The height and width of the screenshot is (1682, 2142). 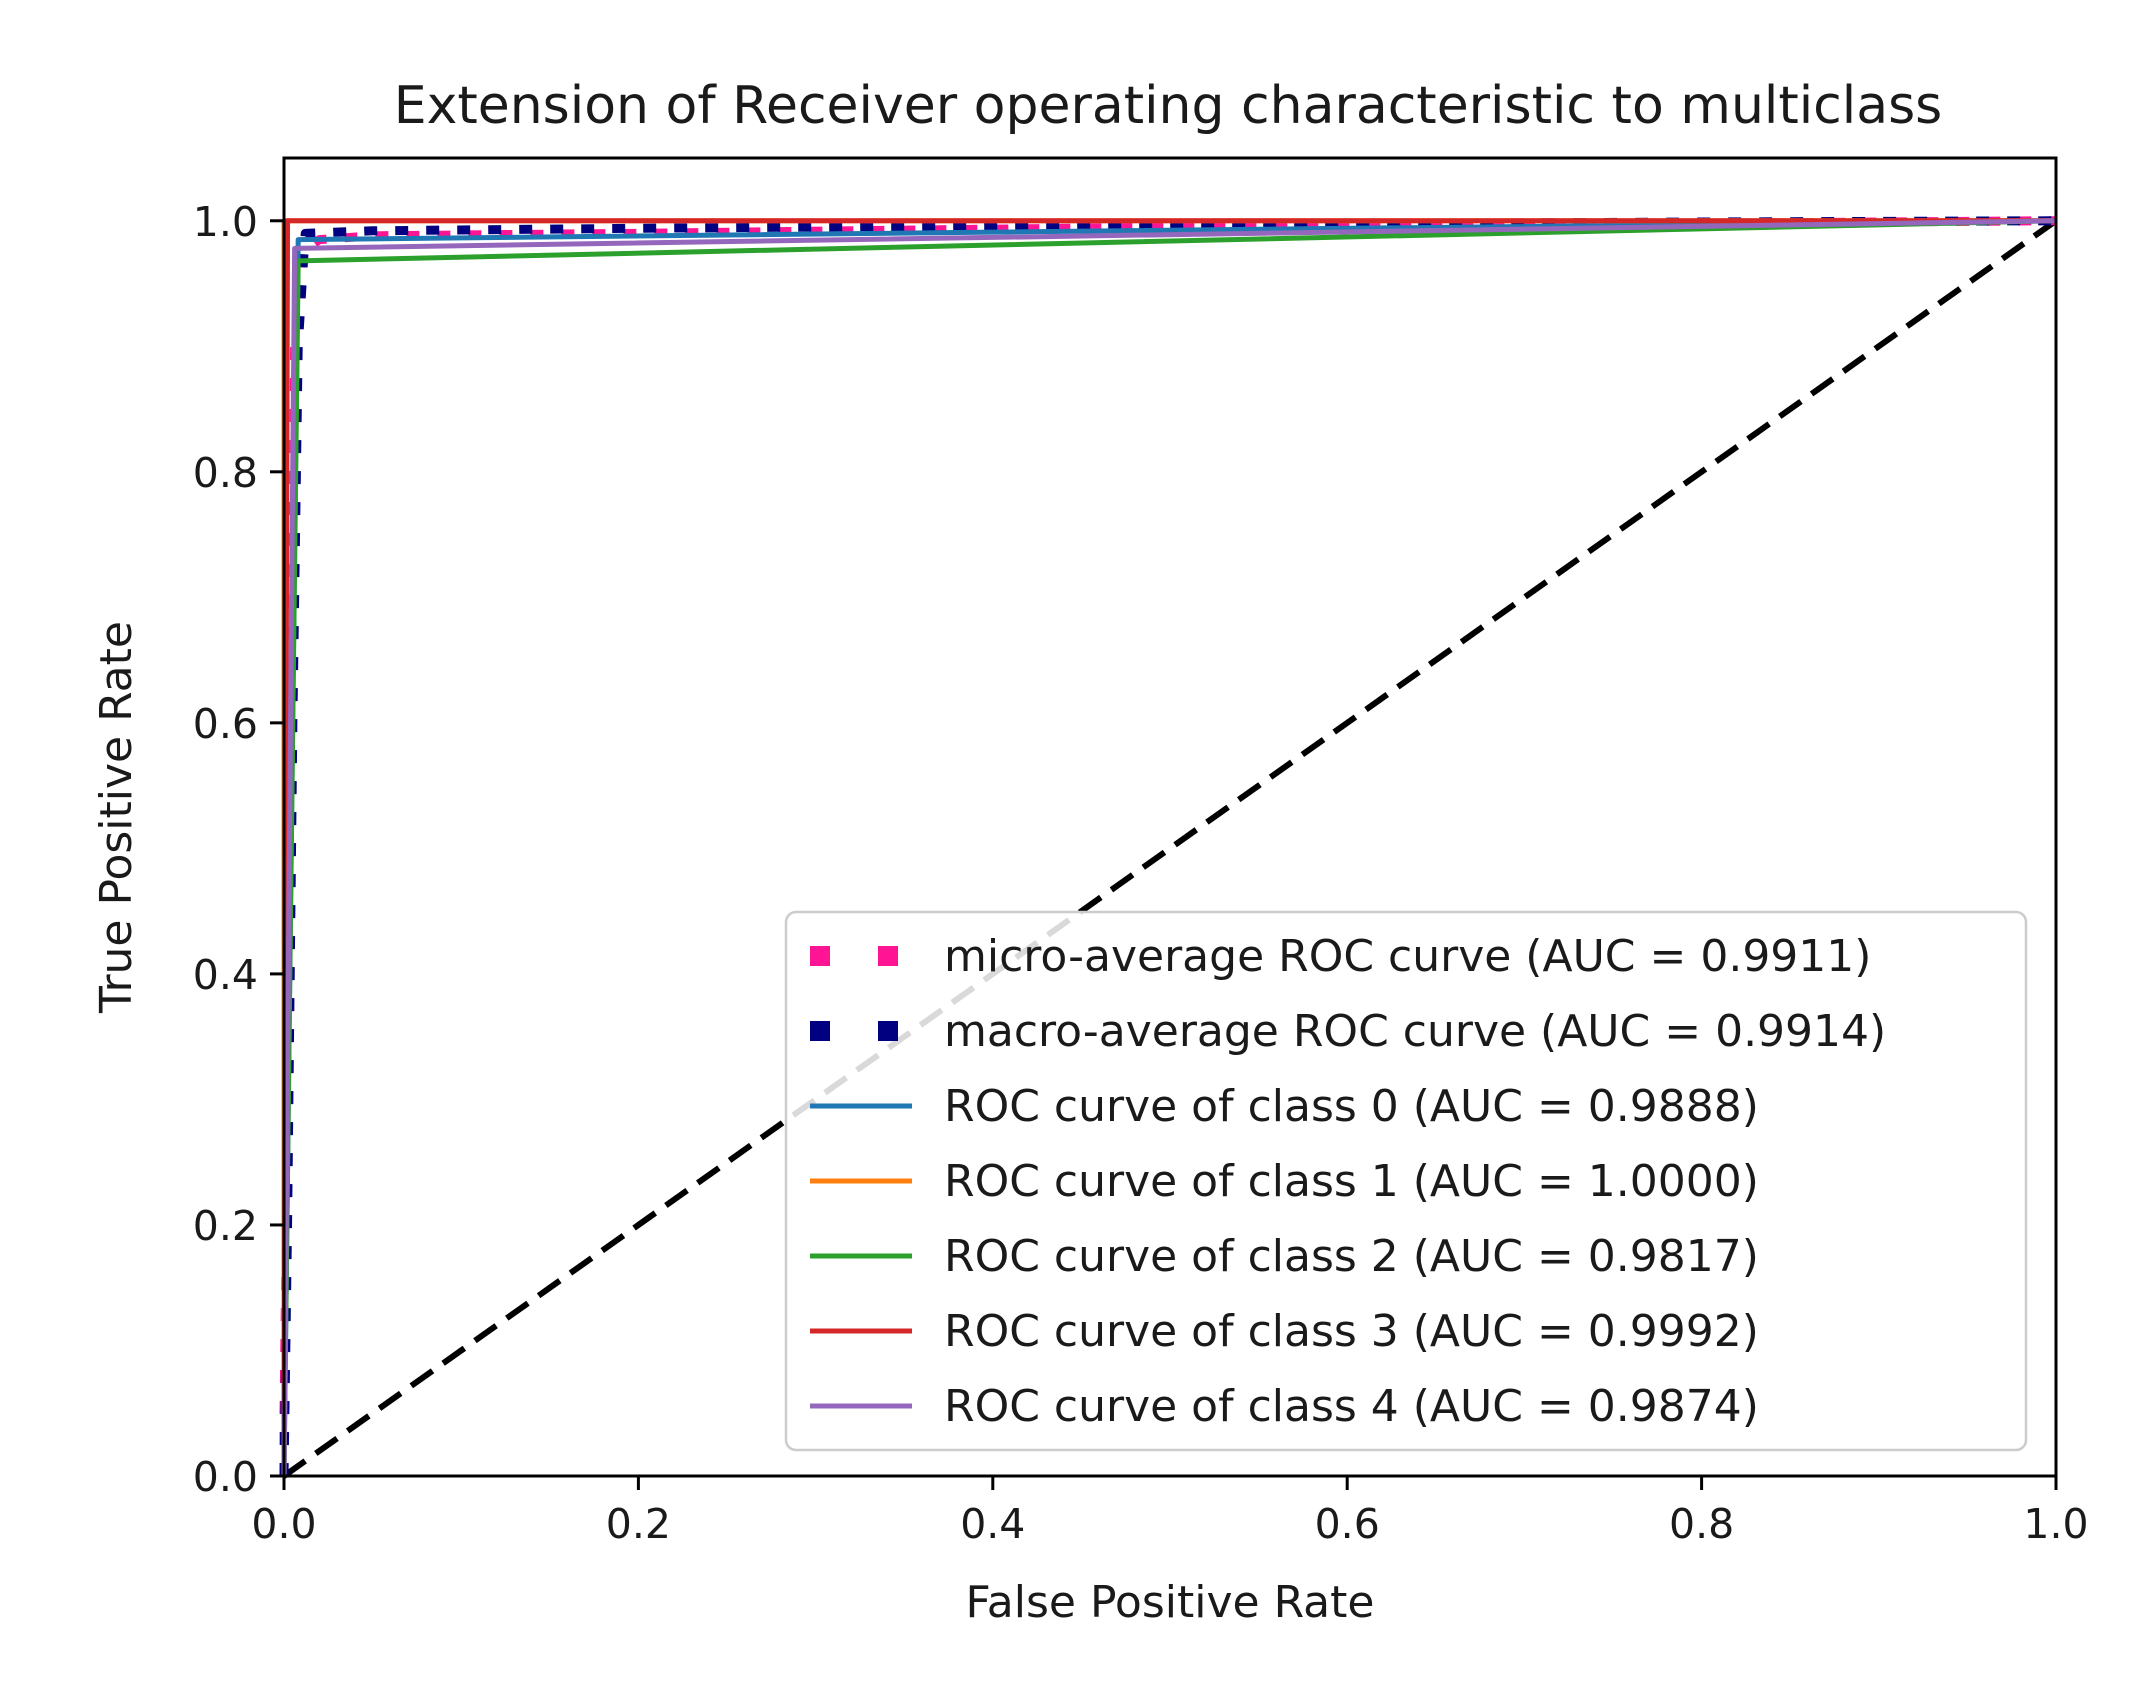 I want to click on x-tick-label: 0.0, so click(x=283, y=1524).